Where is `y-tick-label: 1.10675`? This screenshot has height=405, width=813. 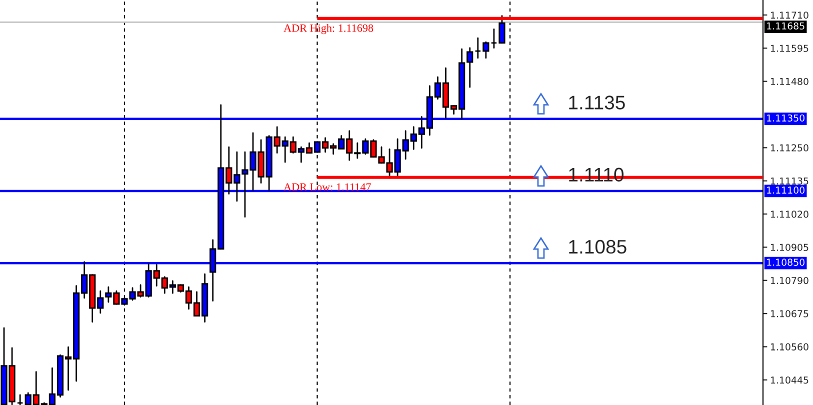
y-tick-label: 1.10675 is located at coordinates (789, 314).